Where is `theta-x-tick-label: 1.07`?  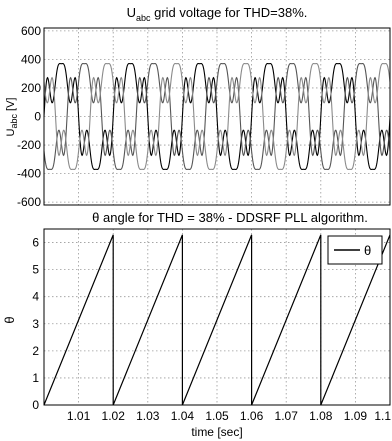
theta-x-tick-label: 1.07 is located at coordinates (287, 416).